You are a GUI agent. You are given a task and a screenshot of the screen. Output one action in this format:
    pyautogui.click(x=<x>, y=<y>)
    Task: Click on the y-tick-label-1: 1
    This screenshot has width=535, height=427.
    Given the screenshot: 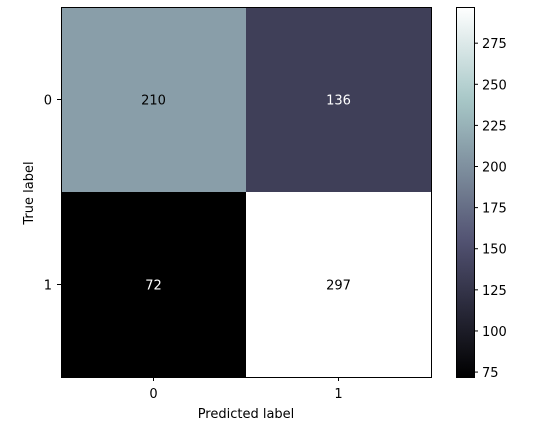 What is the action you would take?
    pyautogui.click(x=48, y=286)
    